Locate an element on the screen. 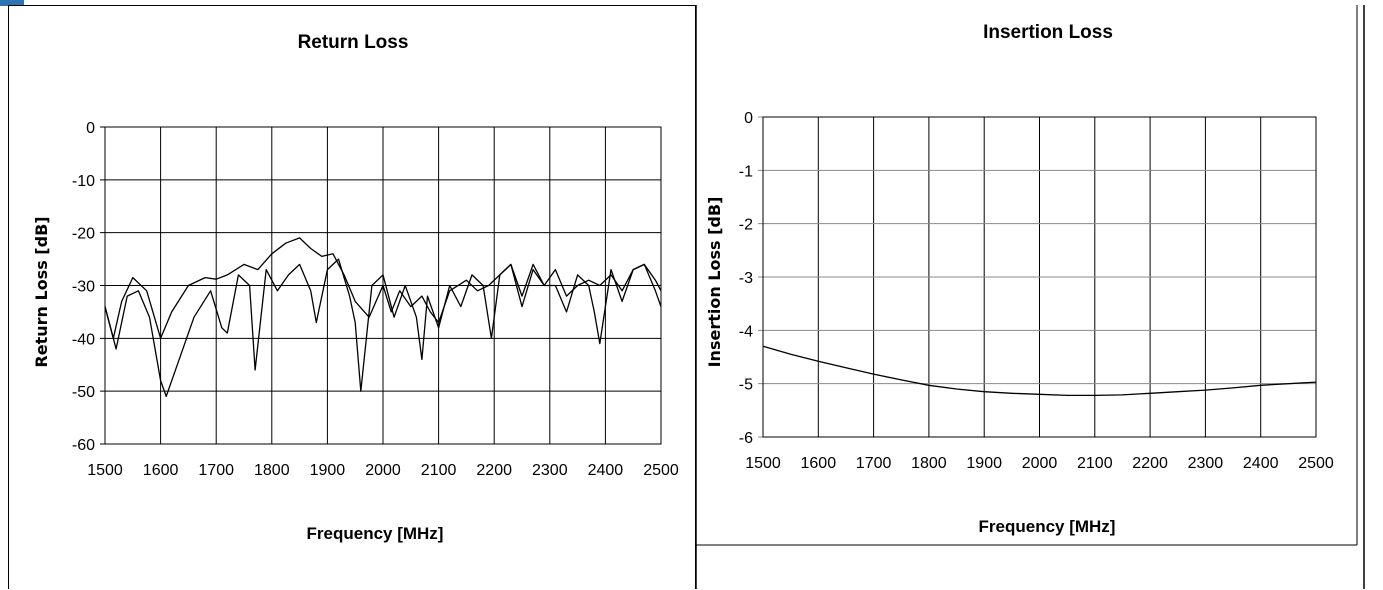 The height and width of the screenshot is (590, 1383). y-tick-label: -6 is located at coordinates (746, 438).